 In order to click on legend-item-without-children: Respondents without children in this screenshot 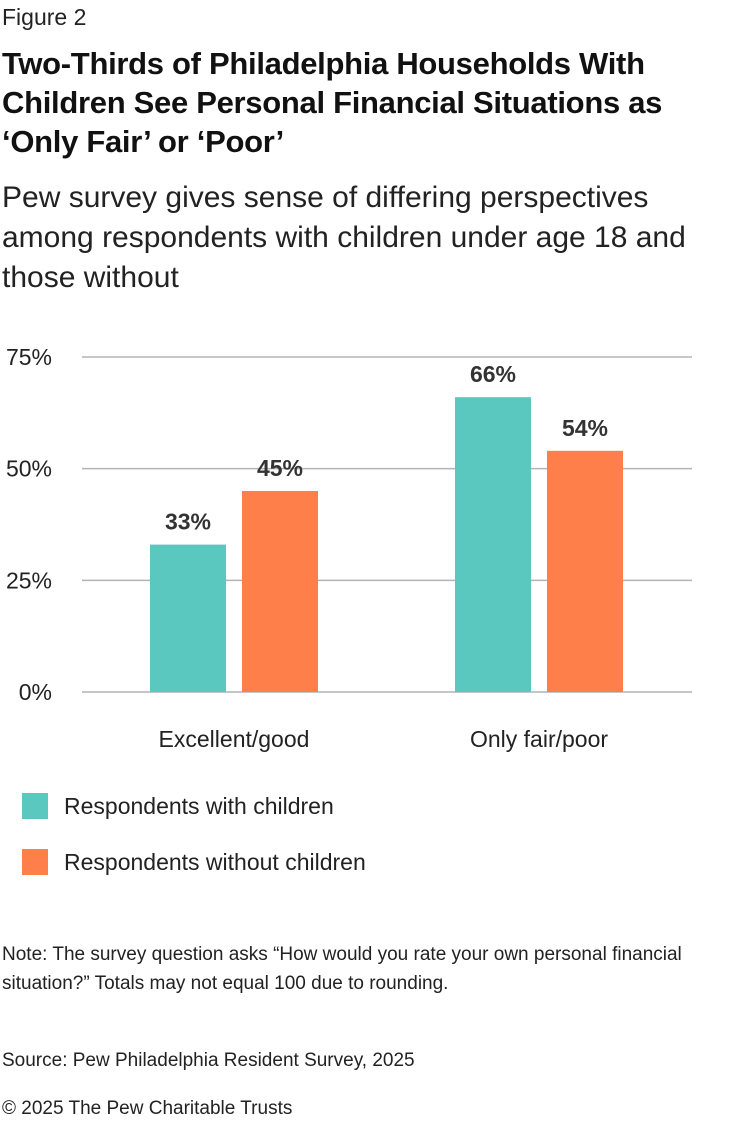, I will do `click(194, 862)`.